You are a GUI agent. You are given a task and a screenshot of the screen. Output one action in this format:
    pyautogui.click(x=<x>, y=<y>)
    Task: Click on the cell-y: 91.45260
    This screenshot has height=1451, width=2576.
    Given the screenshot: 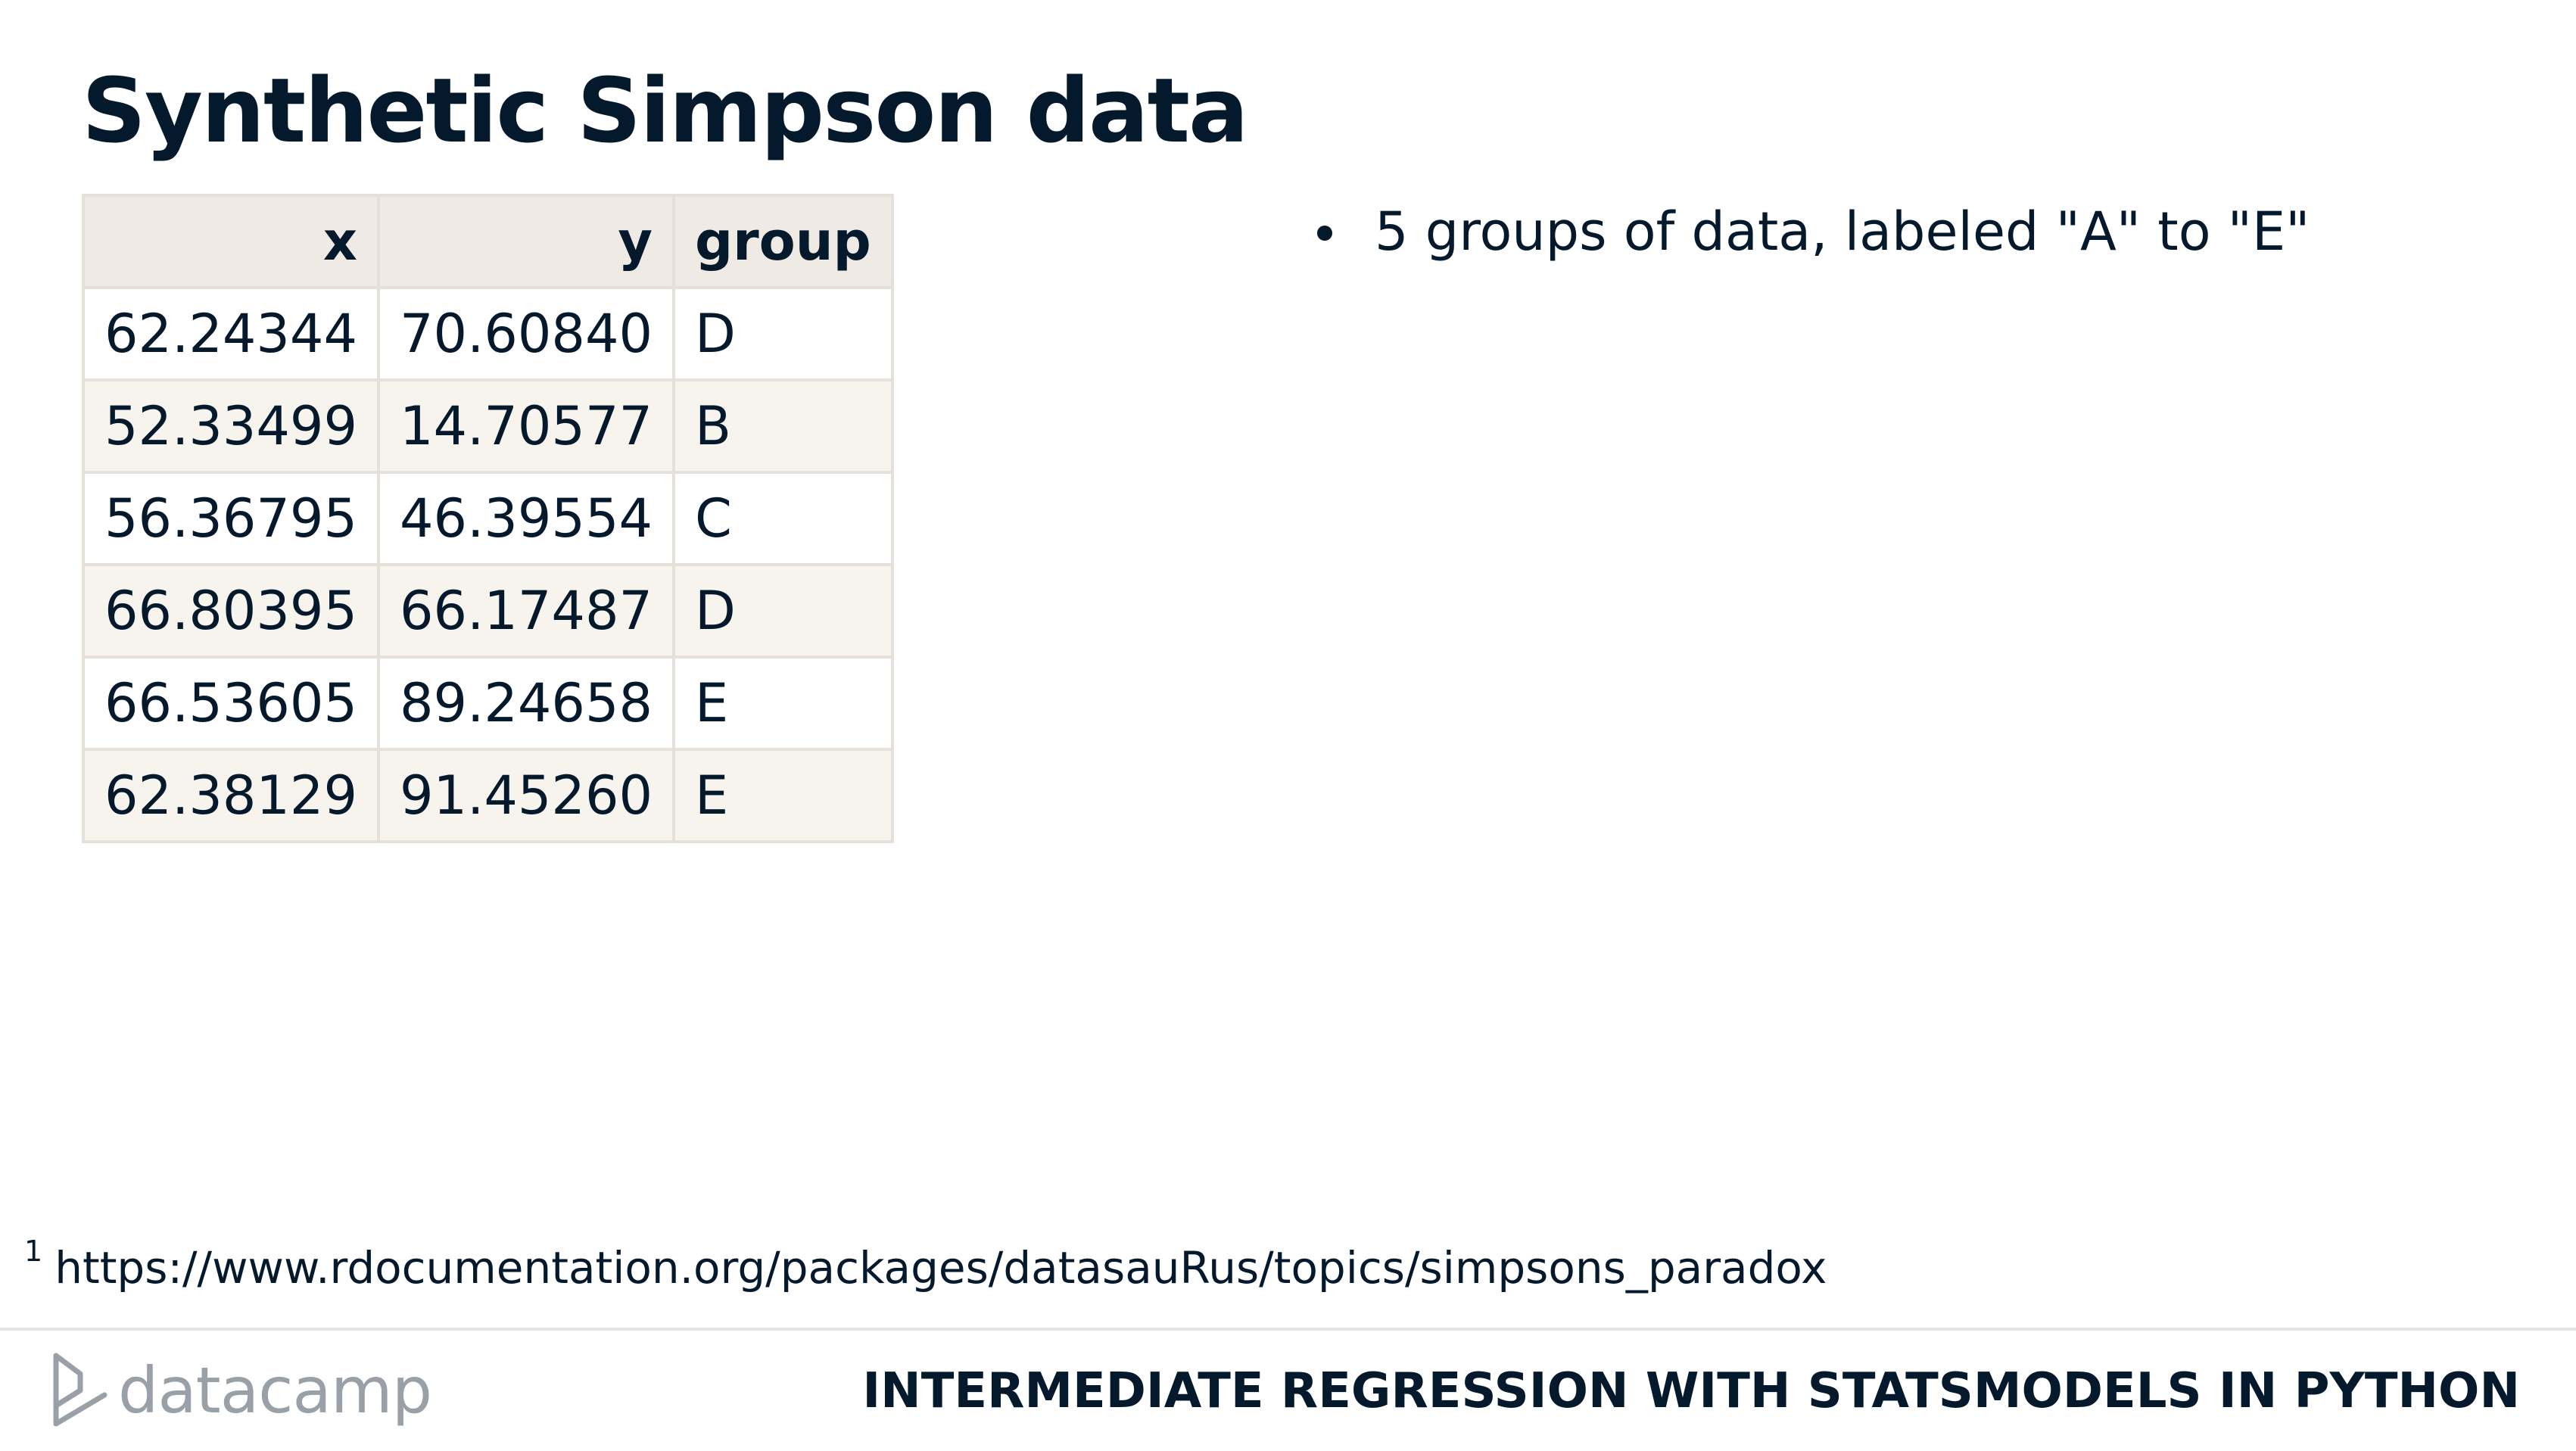 What is the action you would take?
    pyautogui.click(x=526, y=795)
    